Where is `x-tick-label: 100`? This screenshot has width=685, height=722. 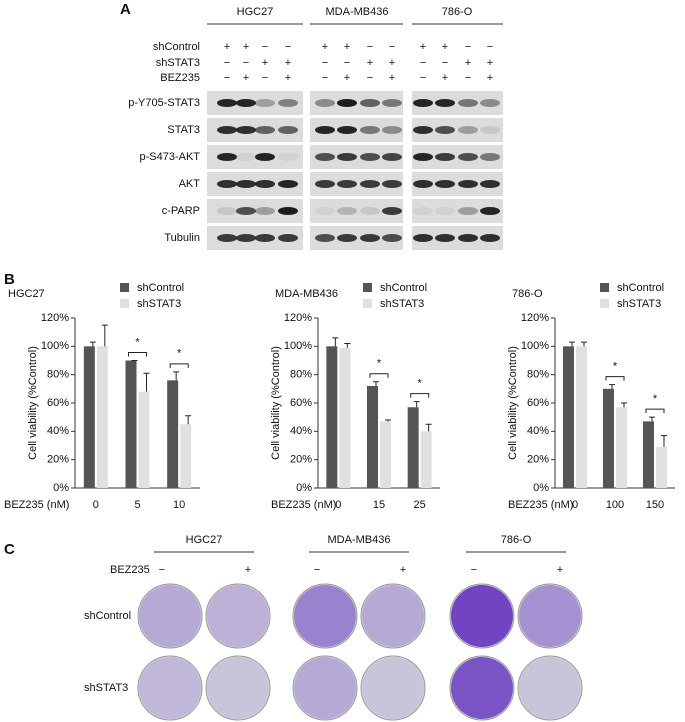
x-tick-label: 100 is located at coordinates (615, 505).